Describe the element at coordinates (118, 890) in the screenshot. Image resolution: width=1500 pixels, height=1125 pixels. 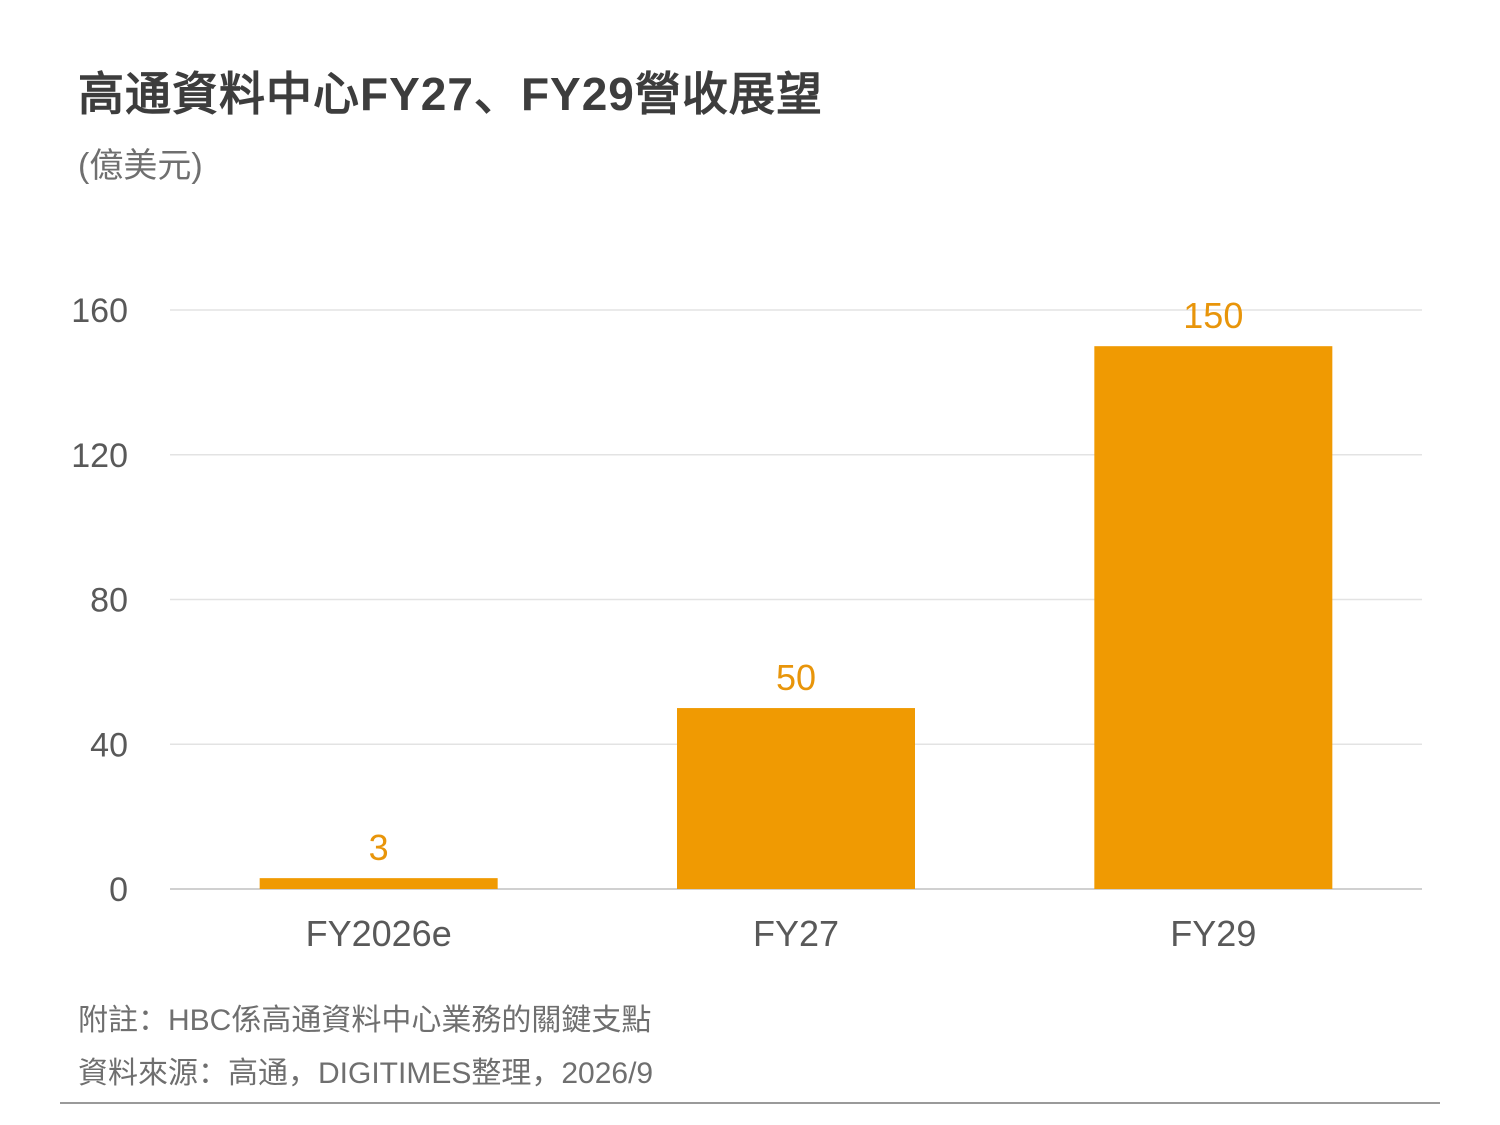
I see `y-tick-label: 0` at that location.